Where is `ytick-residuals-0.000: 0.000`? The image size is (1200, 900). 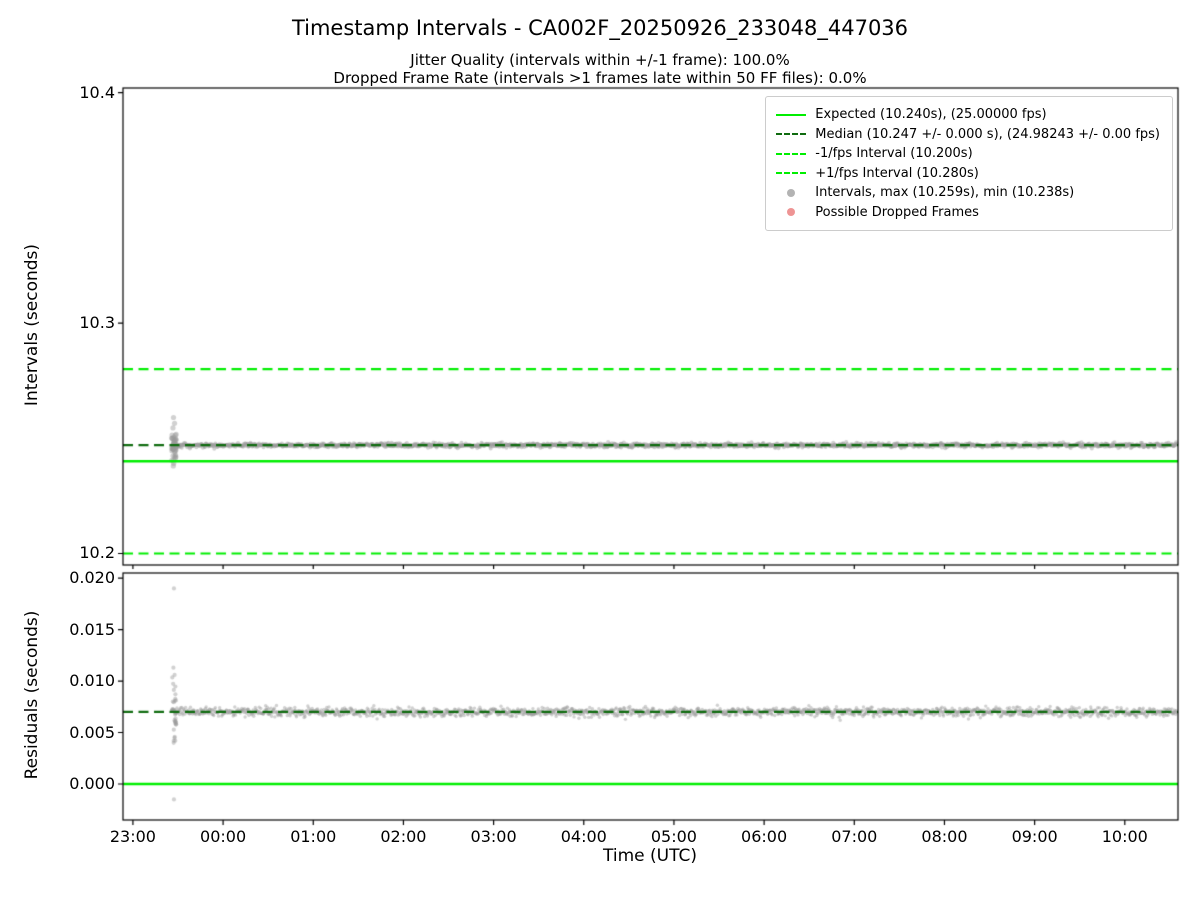
ytick-residuals-0.000: 0.000 is located at coordinates (92, 783).